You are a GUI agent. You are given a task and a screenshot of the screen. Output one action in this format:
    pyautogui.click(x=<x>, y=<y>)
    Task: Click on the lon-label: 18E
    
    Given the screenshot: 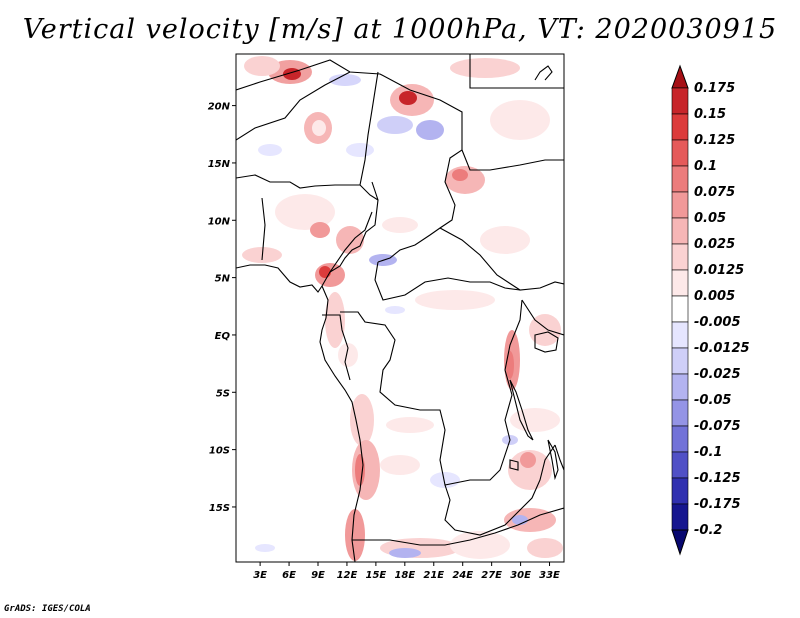 What is the action you would take?
    pyautogui.click(x=404, y=575)
    